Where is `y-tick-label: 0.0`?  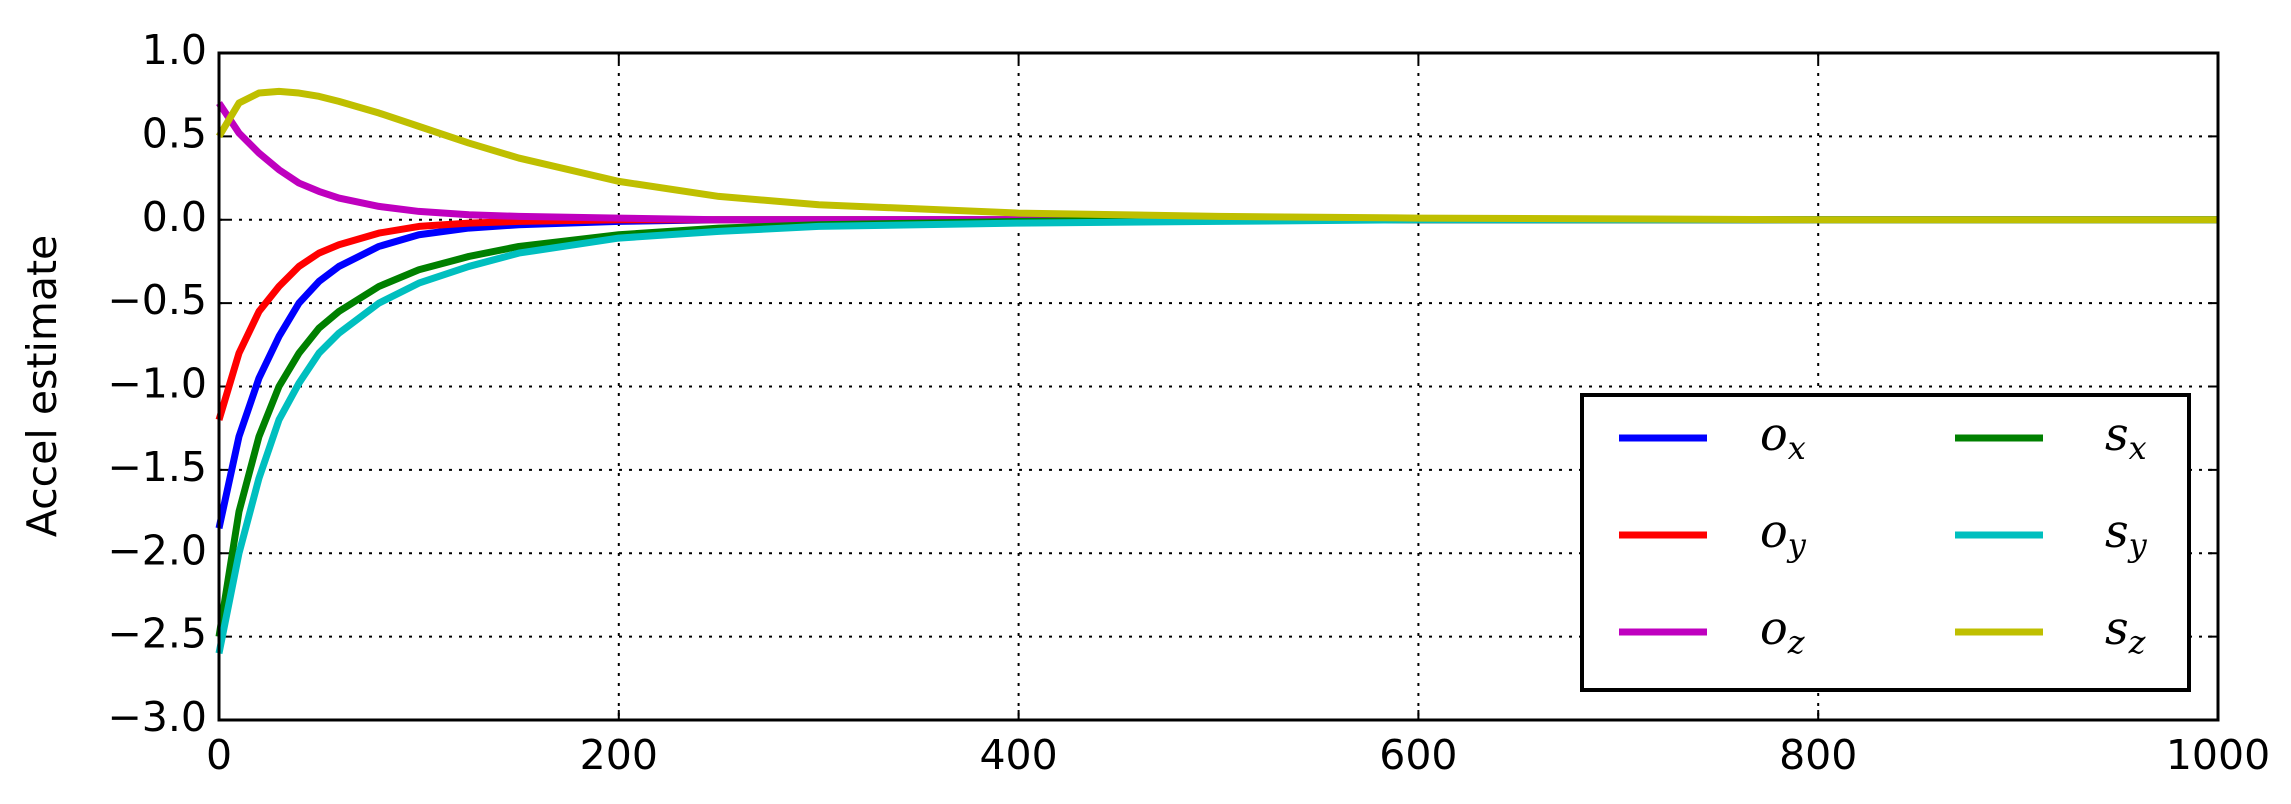 y-tick-label: 0.0 is located at coordinates (174, 217).